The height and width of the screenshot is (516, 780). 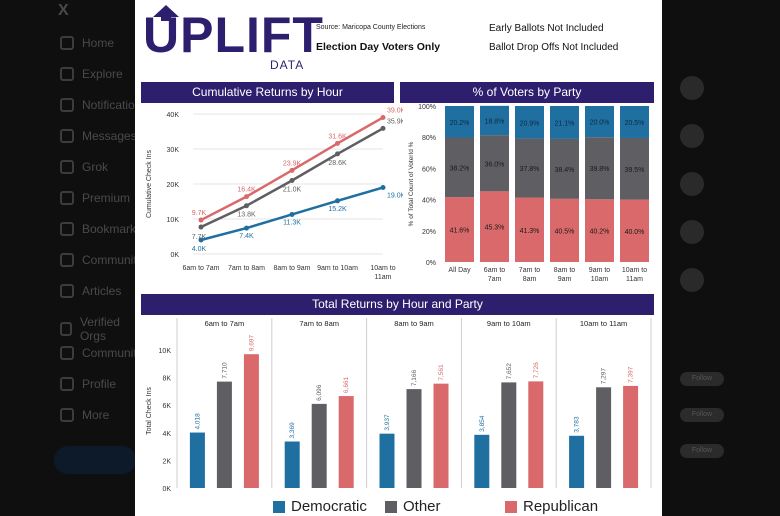 I want to click on nav-item: Grok, so click(x=84, y=167).